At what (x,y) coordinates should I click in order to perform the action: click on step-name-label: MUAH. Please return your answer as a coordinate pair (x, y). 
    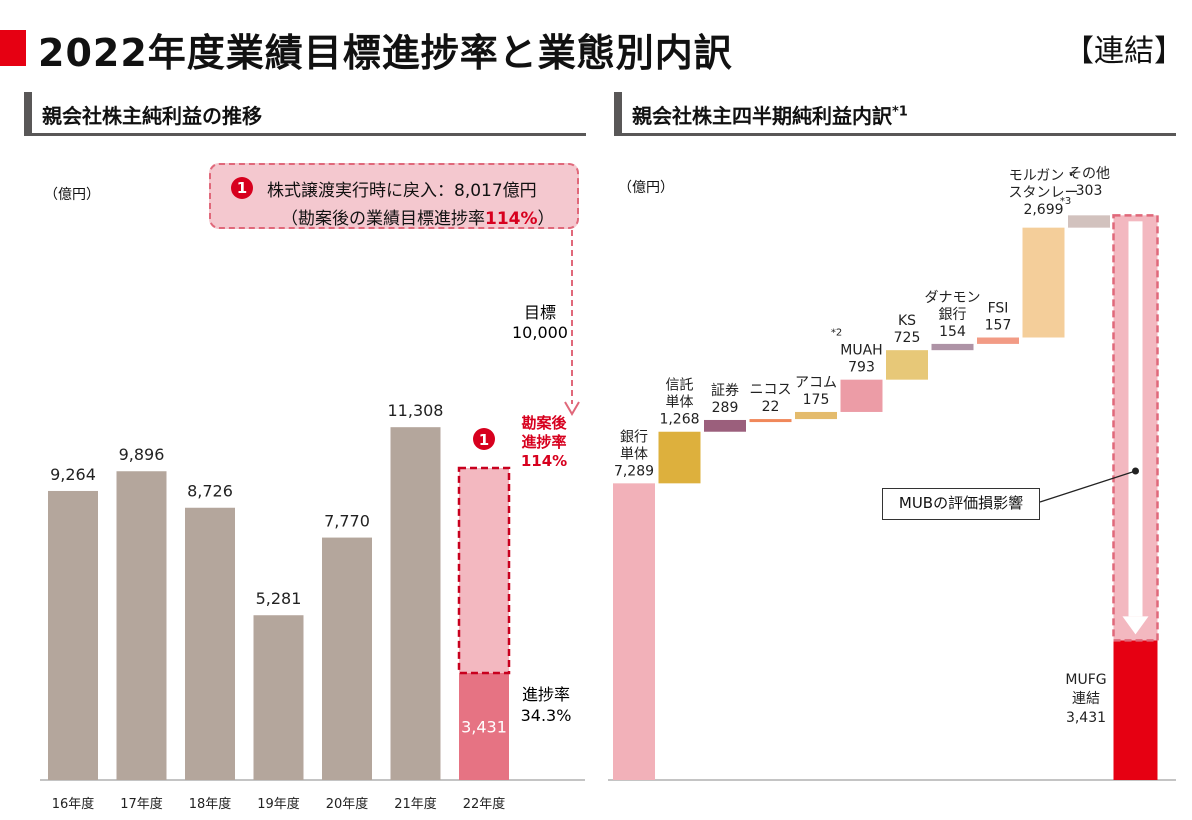
    Looking at the image, I should click on (861, 351).